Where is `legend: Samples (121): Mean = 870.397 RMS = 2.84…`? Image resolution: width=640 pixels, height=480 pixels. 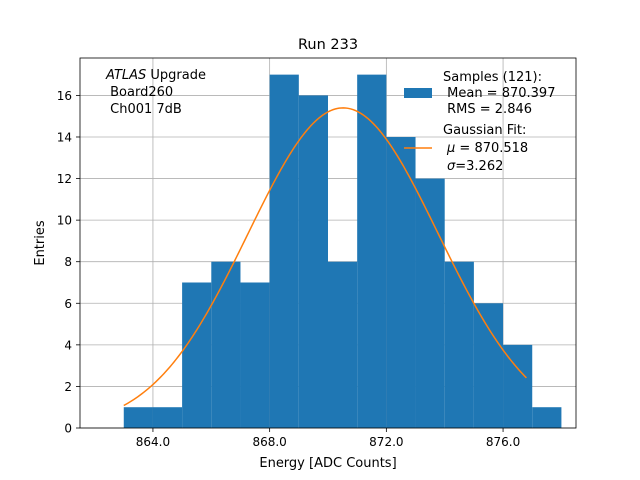
legend: Samples (121): Mean = 870.397 RMS = 2.84… is located at coordinates (479, 122).